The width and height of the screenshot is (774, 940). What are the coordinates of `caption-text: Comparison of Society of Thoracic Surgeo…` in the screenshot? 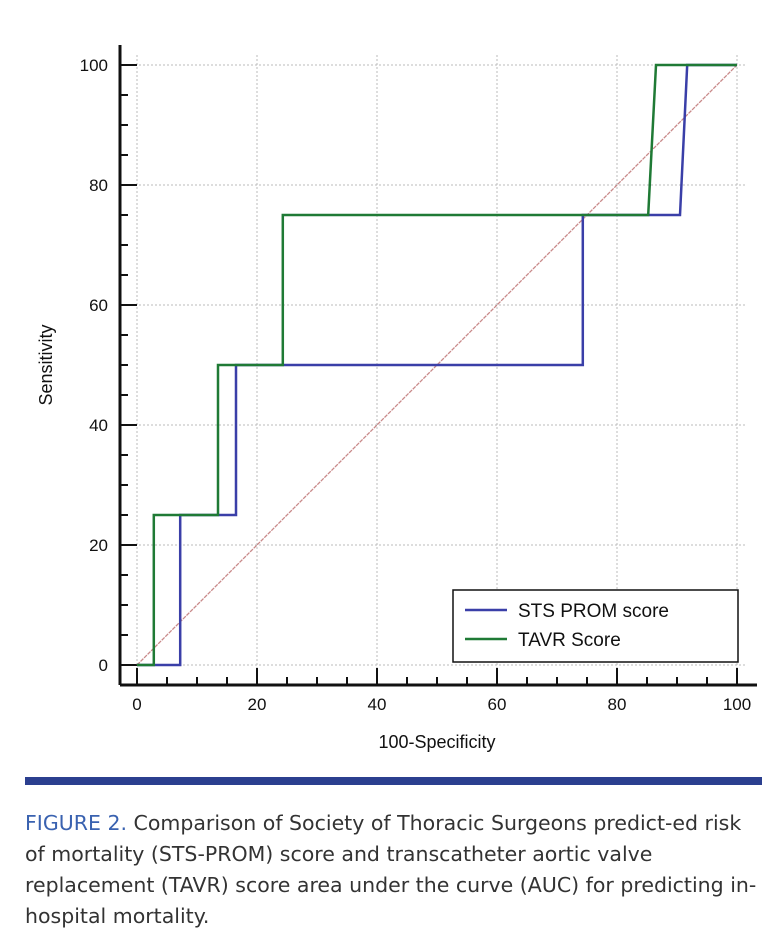 It's located at (391, 869).